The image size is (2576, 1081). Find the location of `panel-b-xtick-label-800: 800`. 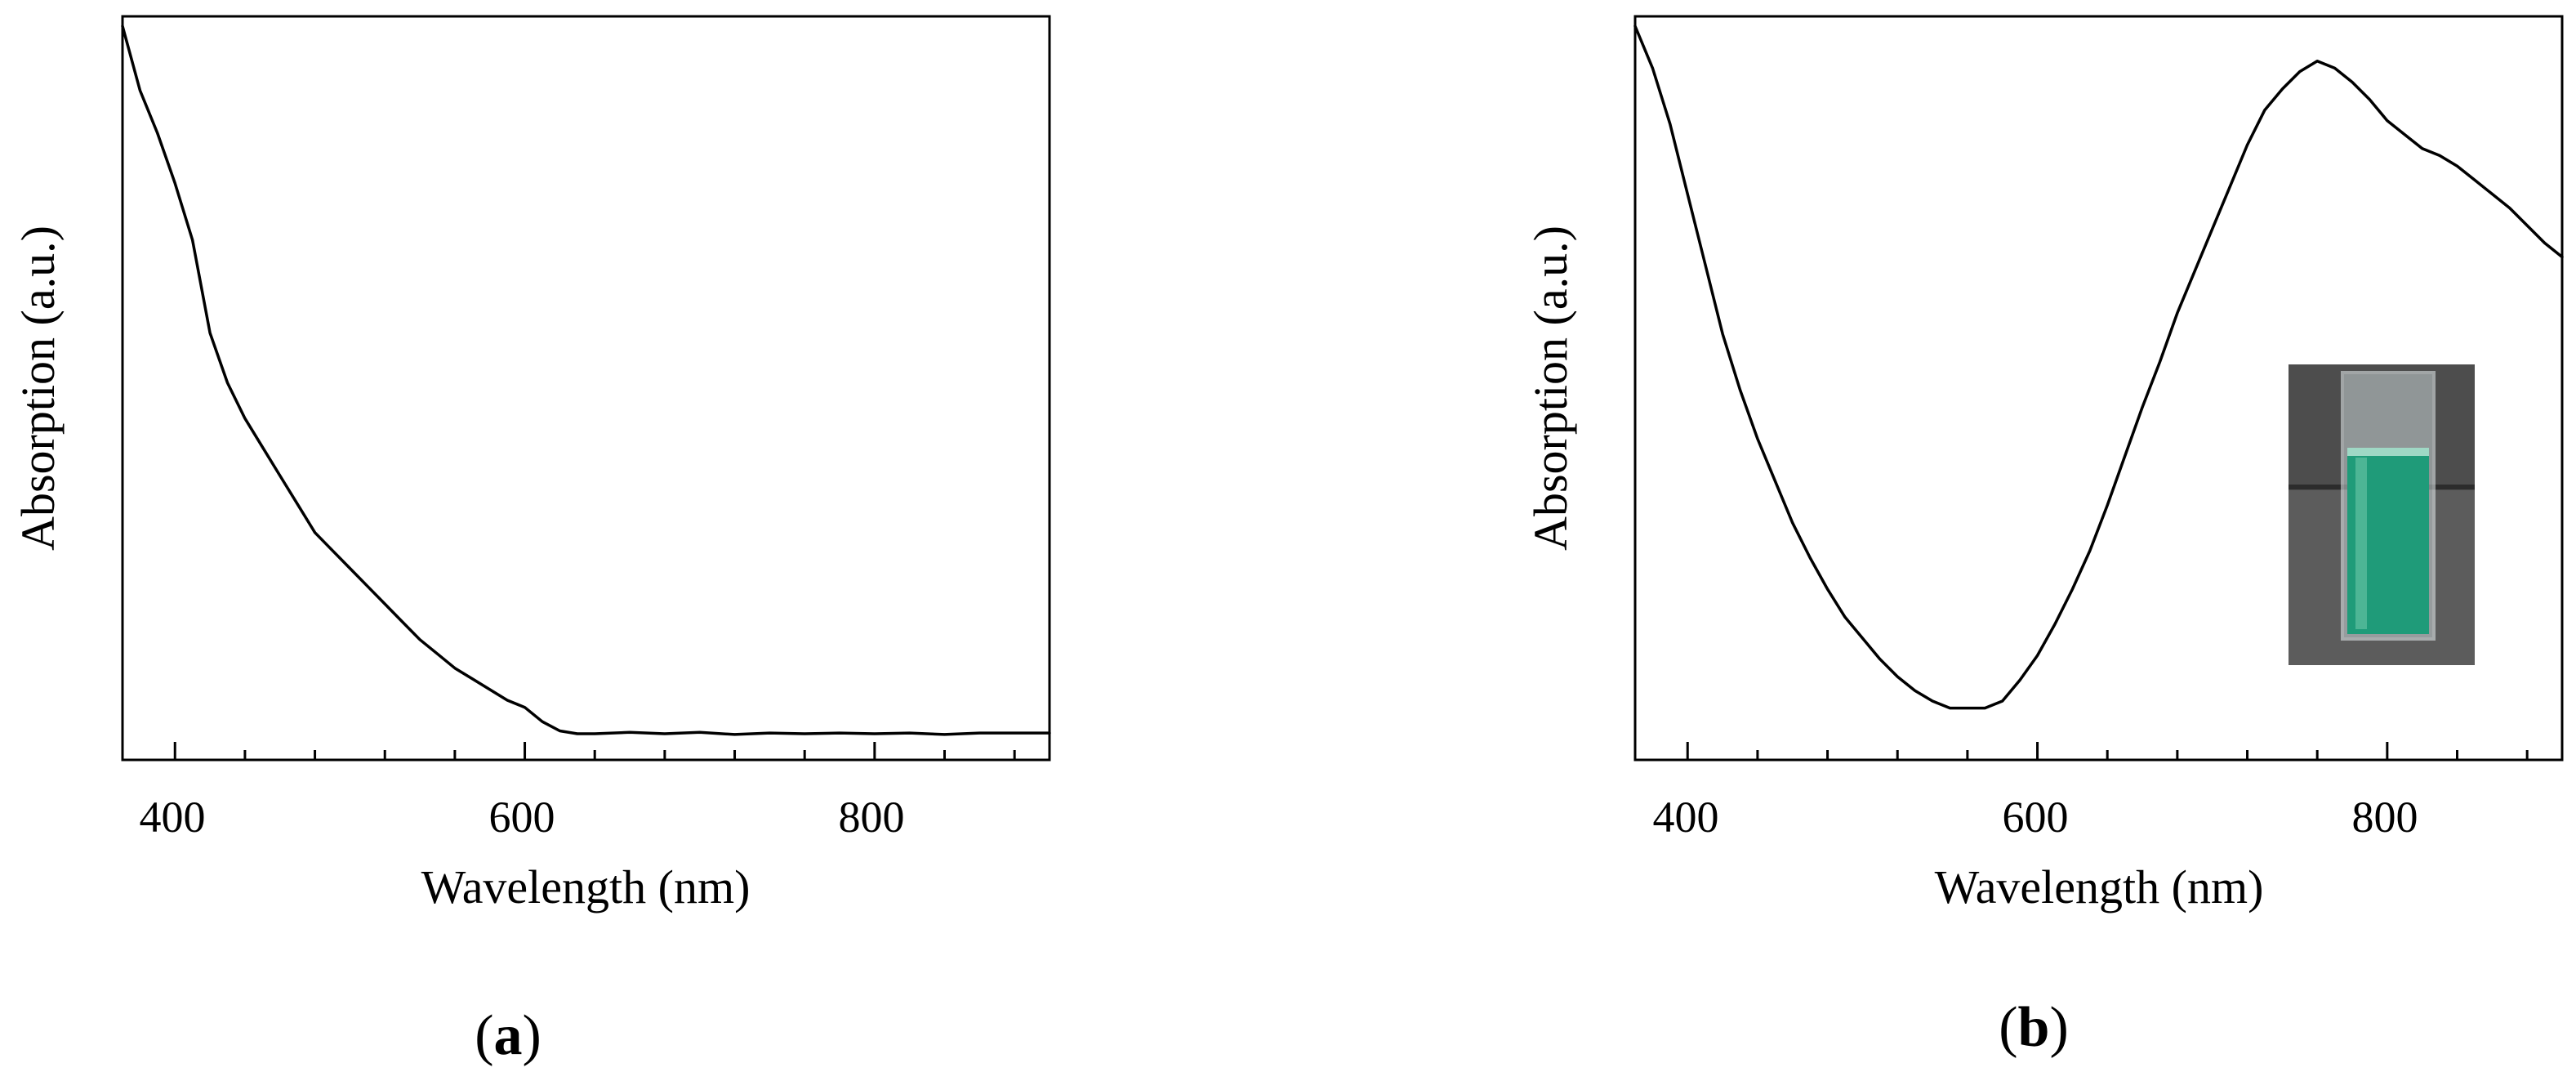

panel-b-xtick-label-800: 800 is located at coordinates (2385, 818).